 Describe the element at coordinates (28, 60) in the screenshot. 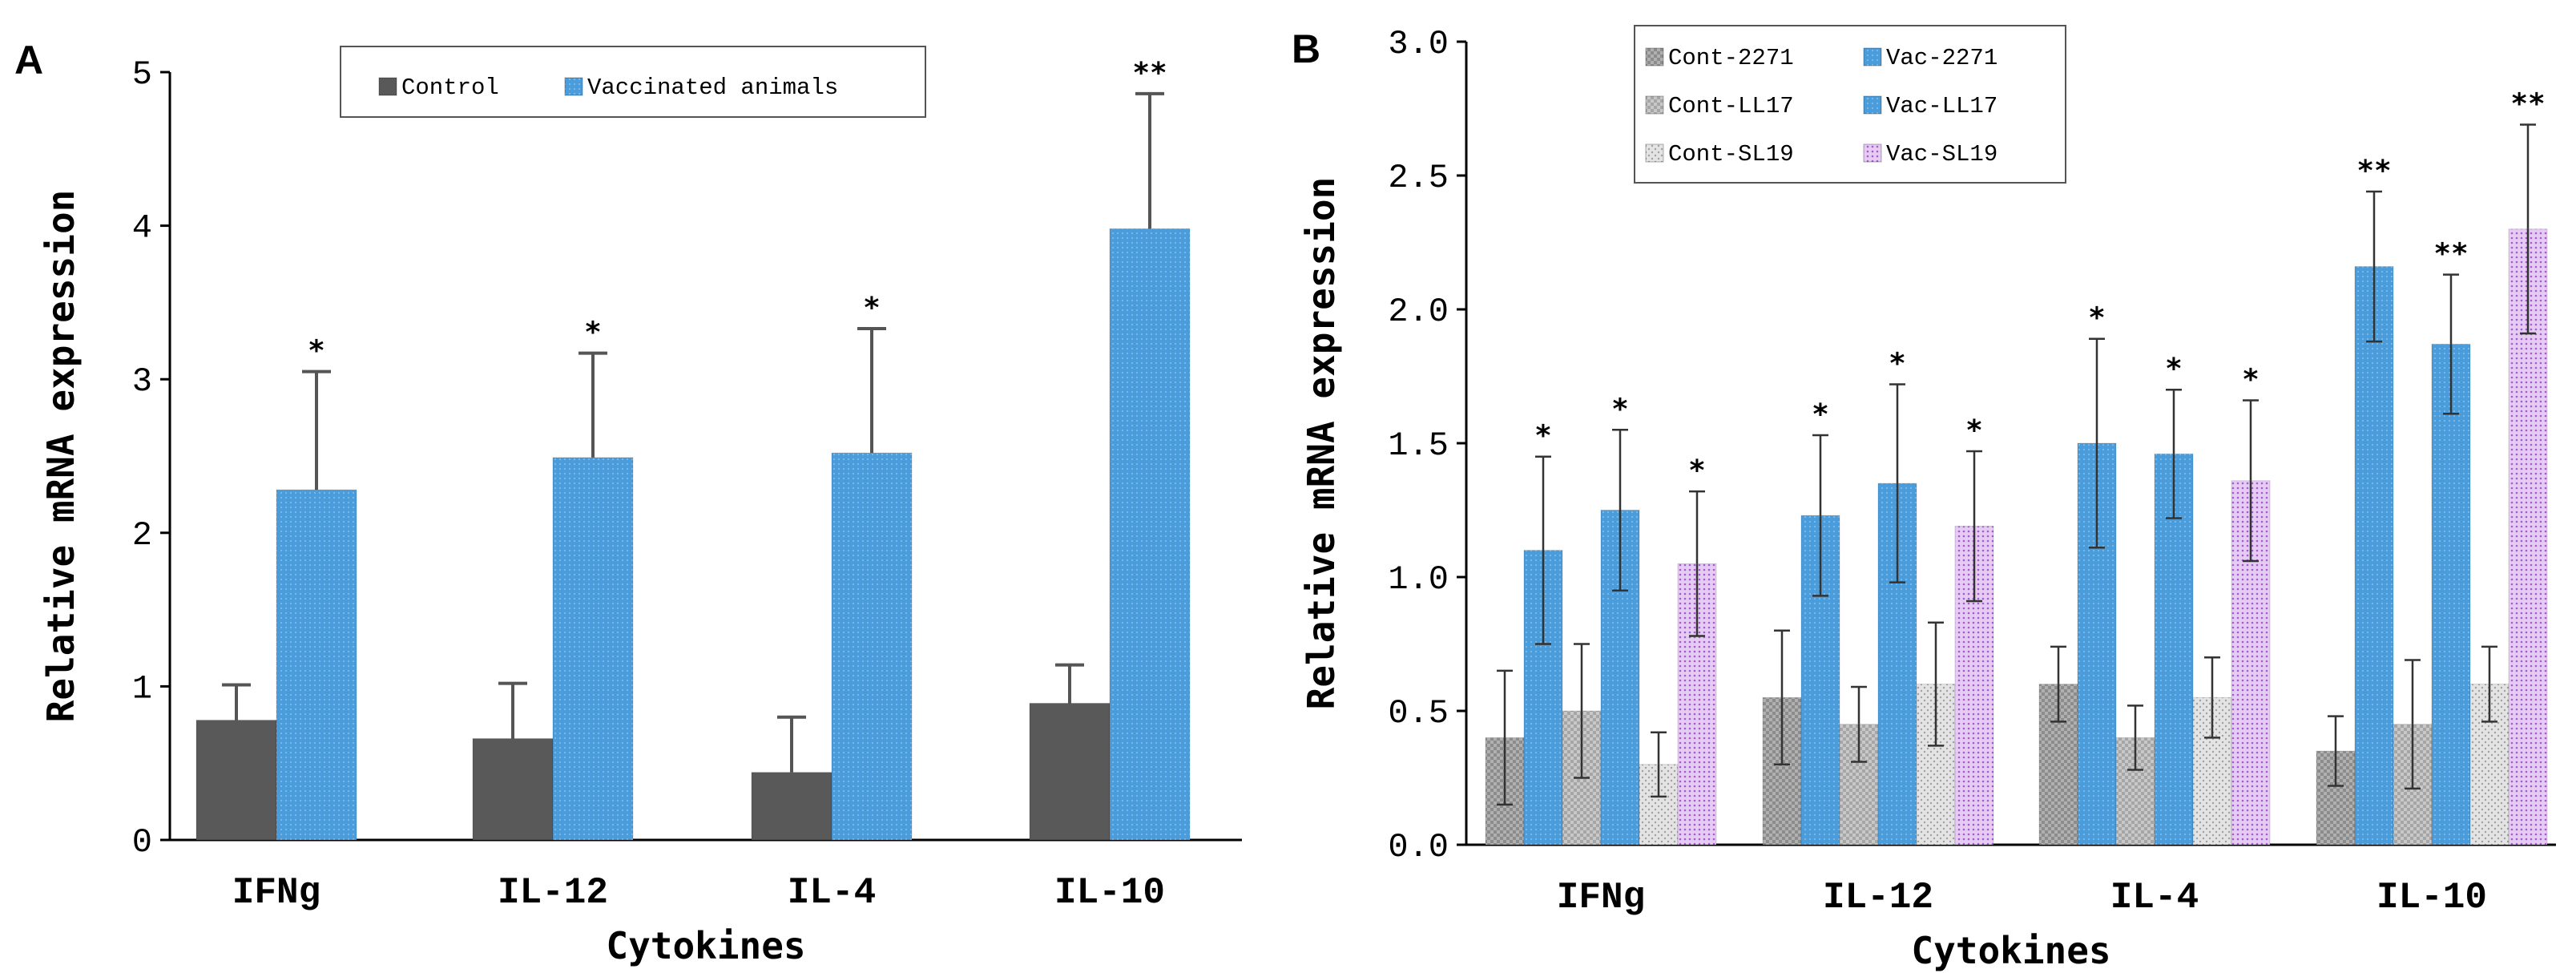

I see `panel-a-letter: A` at that location.